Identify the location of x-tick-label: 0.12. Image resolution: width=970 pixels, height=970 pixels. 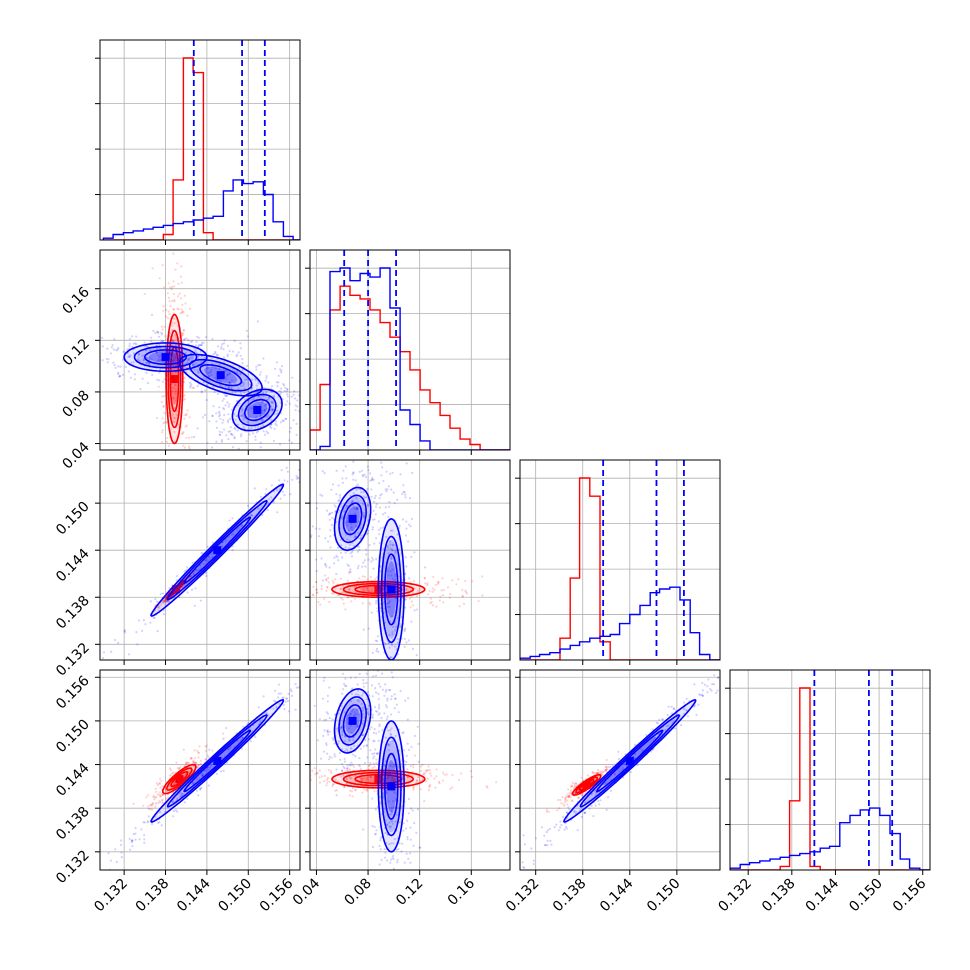
(409, 892).